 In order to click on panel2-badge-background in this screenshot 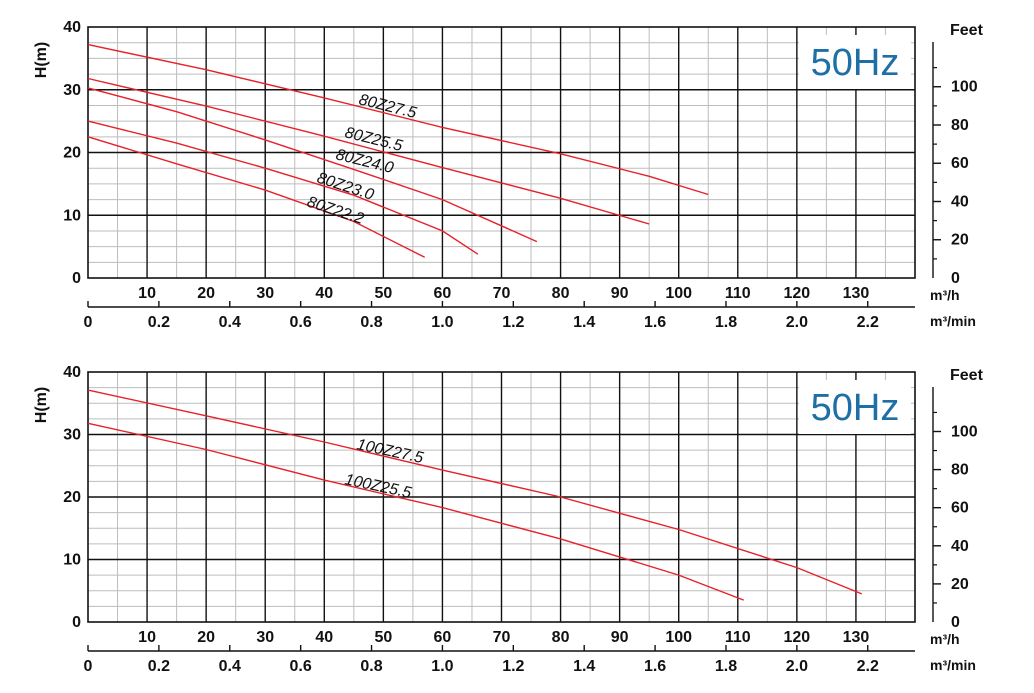, I will do `click(855, 407)`.